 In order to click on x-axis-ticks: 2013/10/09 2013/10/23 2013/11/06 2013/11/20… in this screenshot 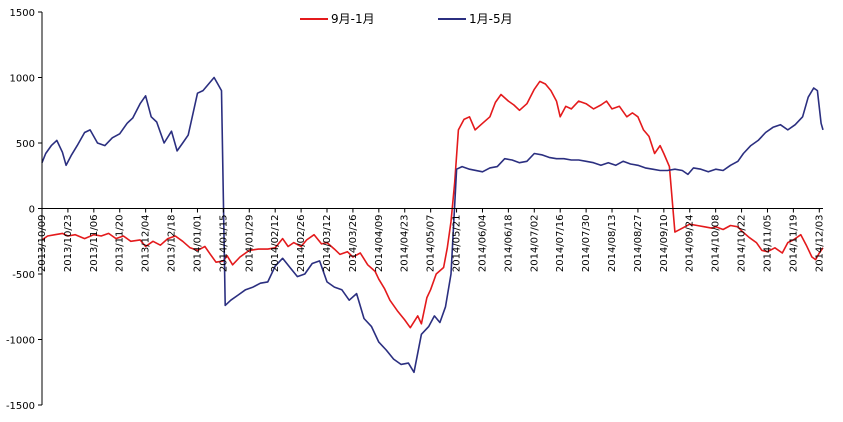, I will do `click(431, 240)`.